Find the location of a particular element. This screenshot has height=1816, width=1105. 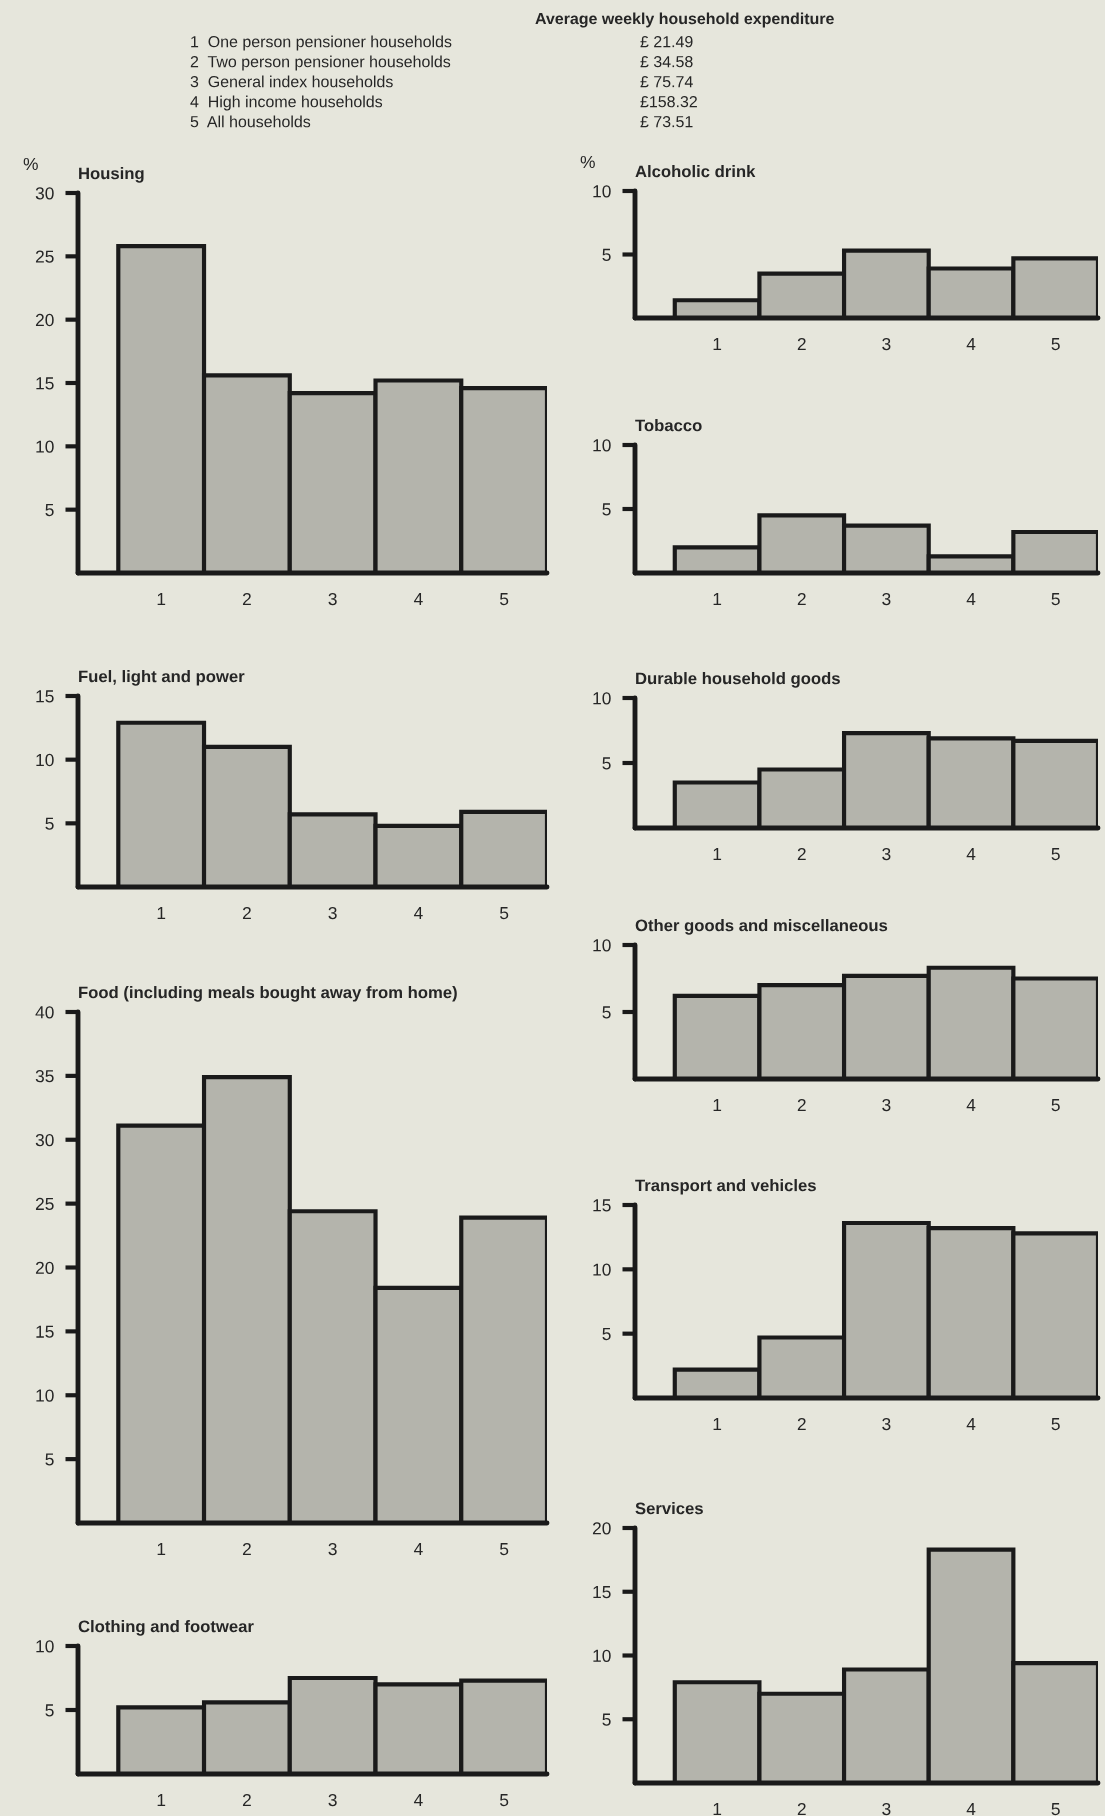

chart-title: Housing is located at coordinates (111, 175).